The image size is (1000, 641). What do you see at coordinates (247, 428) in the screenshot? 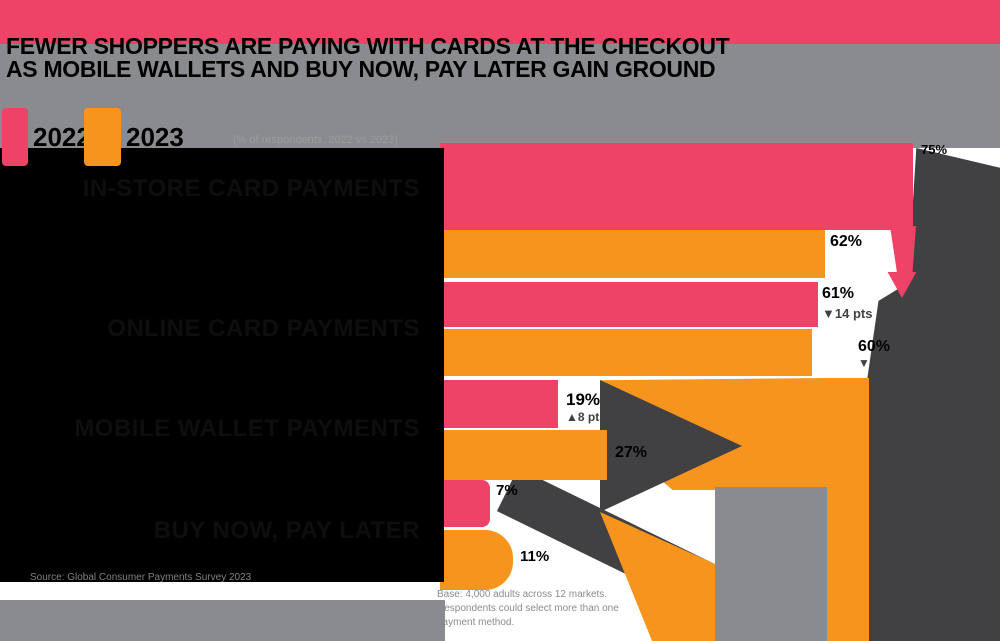
I see `category-label-mobile-wallet: MOBILE WALLET PAYMENTS` at bounding box center [247, 428].